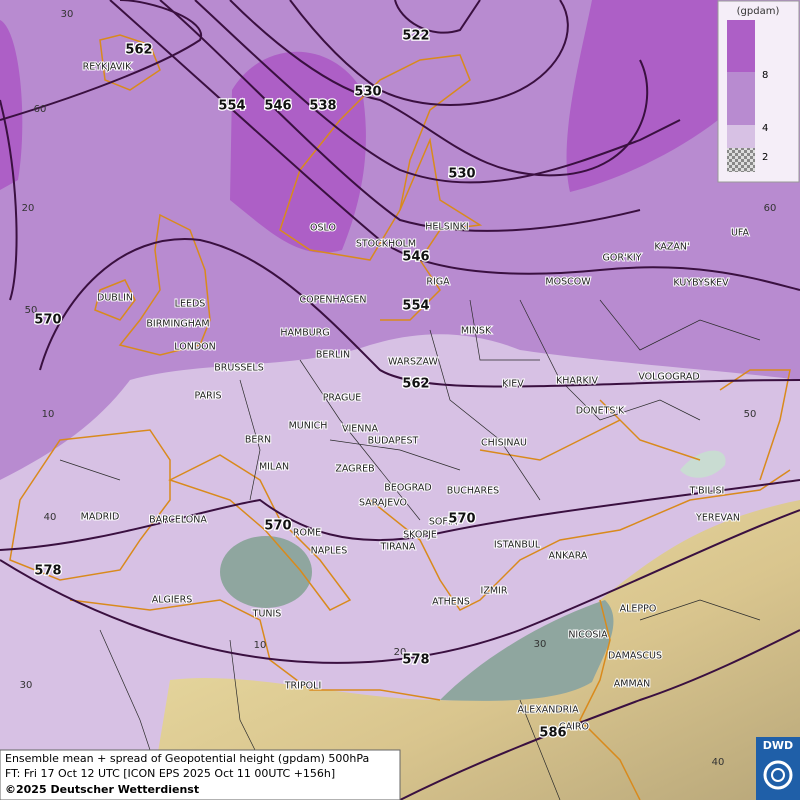 The height and width of the screenshot is (800, 800). Describe the element at coordinates (758, 91) in the screenshot. I see `legend: (gpdam) 8 4 2` at that location.